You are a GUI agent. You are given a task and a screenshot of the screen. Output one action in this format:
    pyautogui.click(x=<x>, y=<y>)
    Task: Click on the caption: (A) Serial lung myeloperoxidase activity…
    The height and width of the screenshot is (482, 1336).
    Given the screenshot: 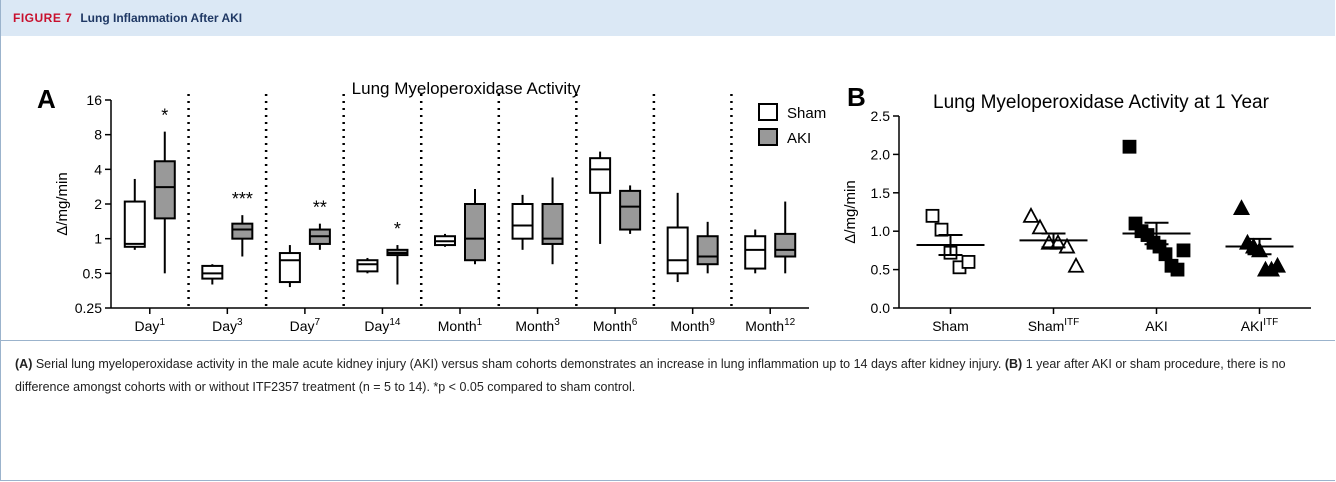 What is the action you would take?
    pyautogui.click(x=668, y=369)
    